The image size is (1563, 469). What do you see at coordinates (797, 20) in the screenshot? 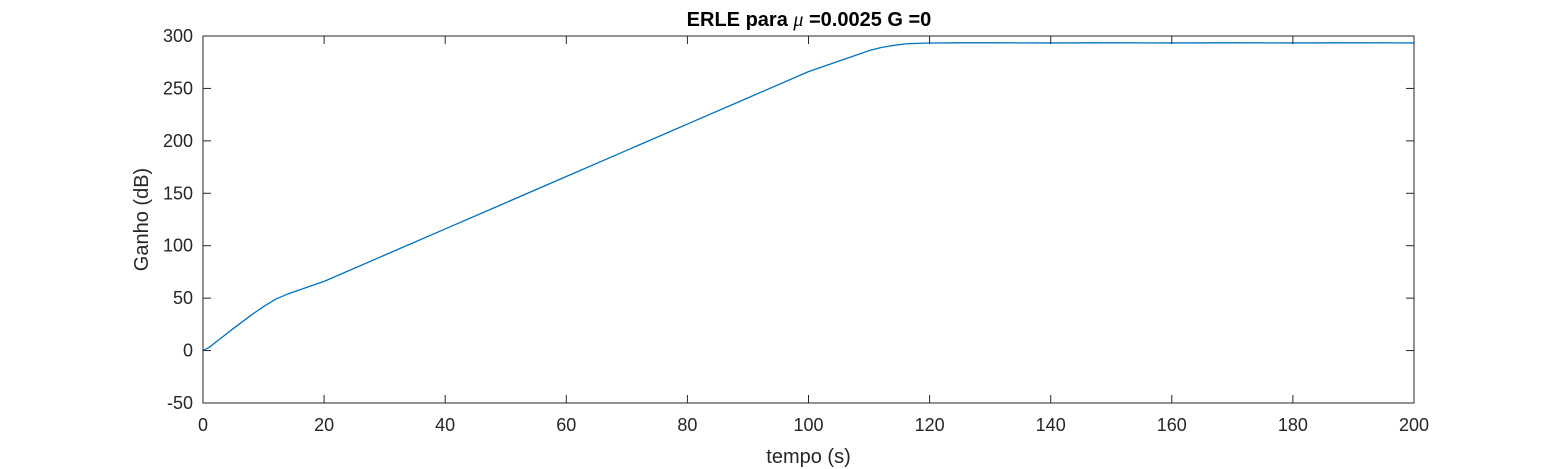
I see `mu-symbol: μ` at bounding box center [797, 20].